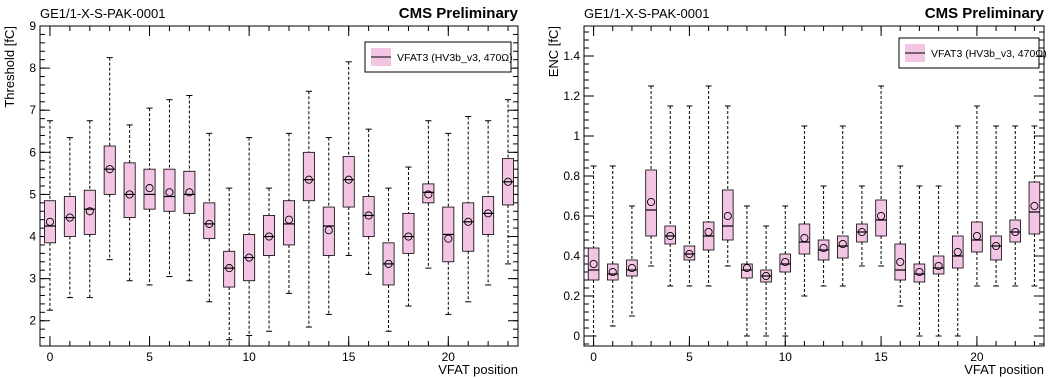 The width and height of the screenshot is (1052, 378). What do you see at coordinates (32, 321) in the screenshot?
I see `y-tick-label: 2` at bounding box center [32, 321].